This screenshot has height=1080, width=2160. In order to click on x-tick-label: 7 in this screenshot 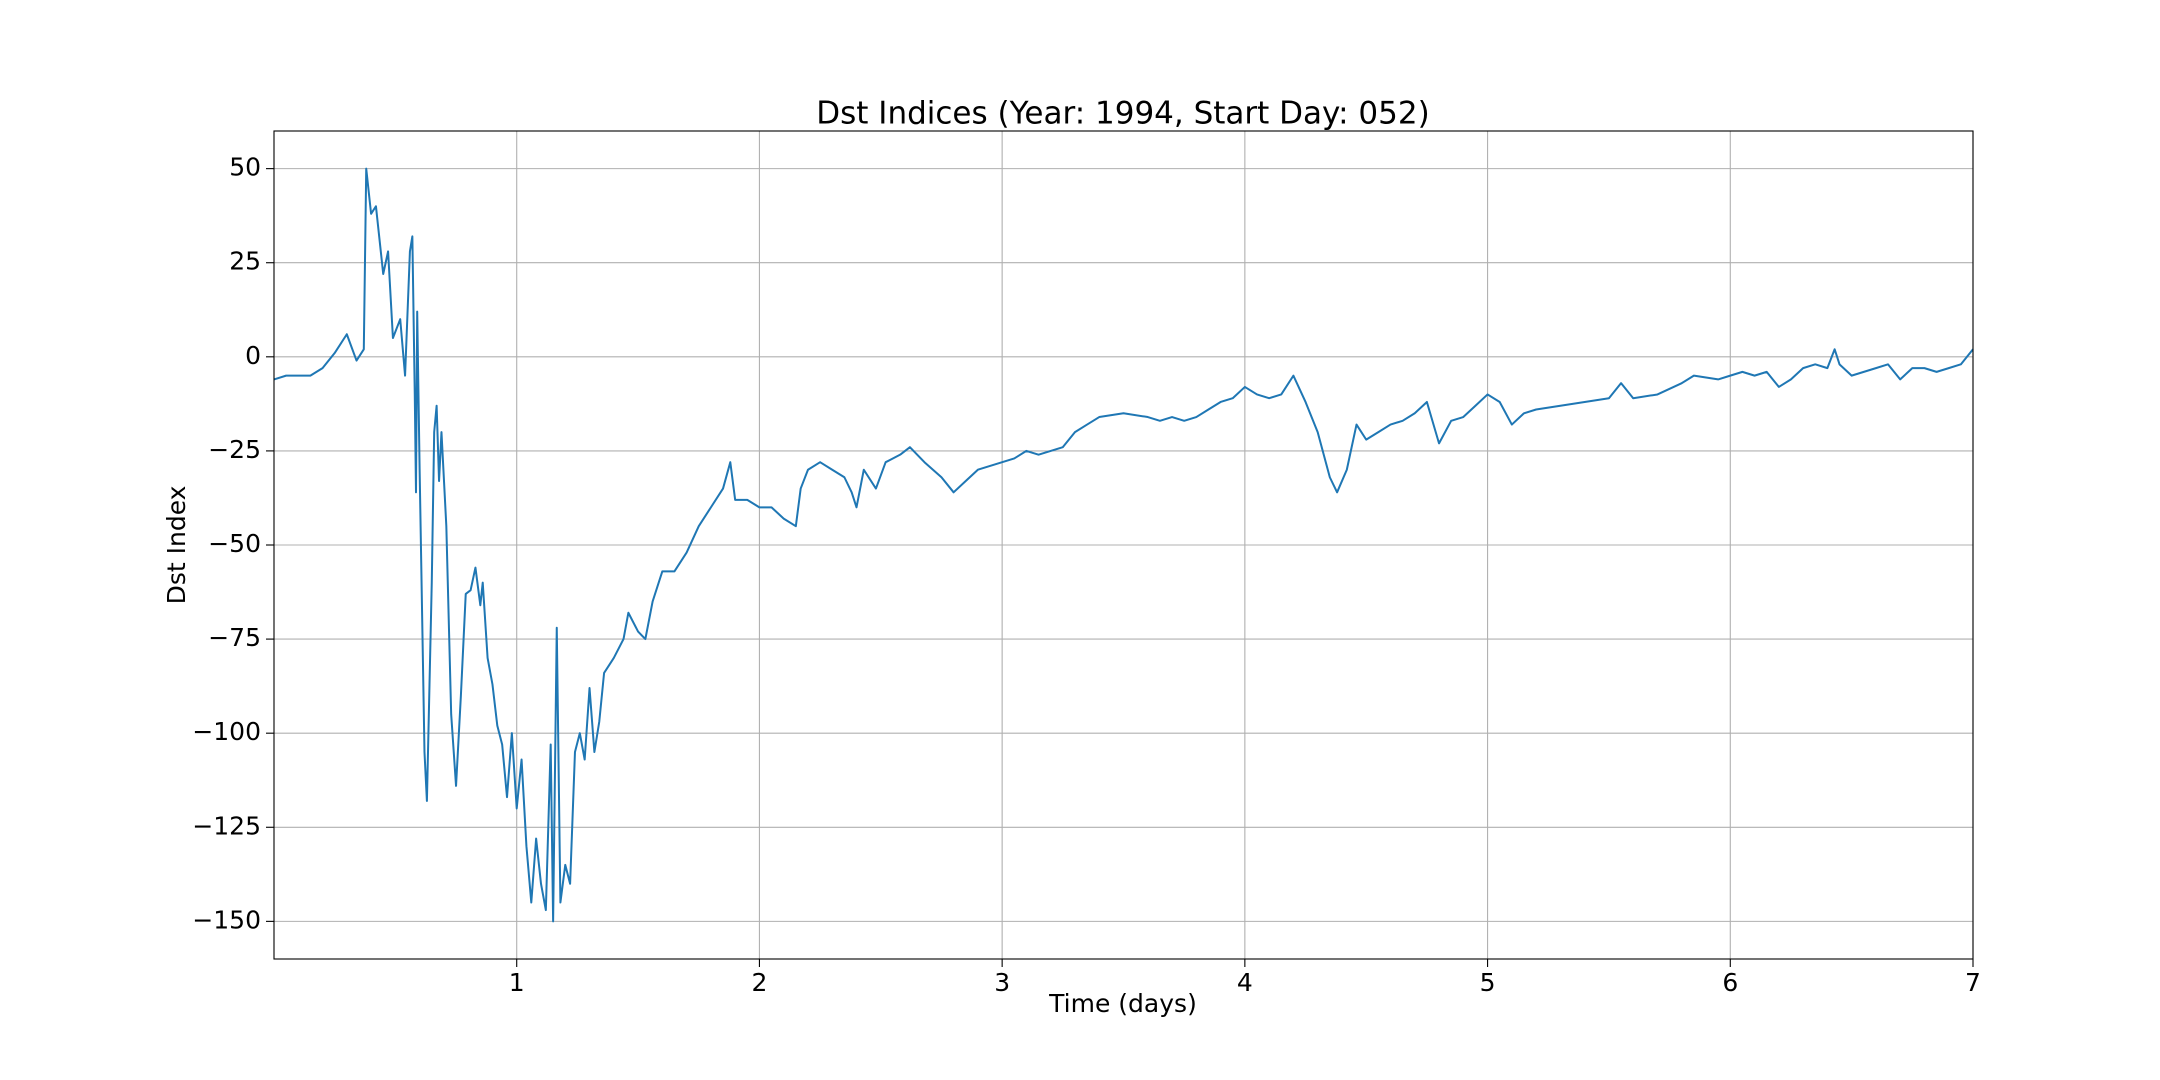, I will do `click(1973, 982)`.